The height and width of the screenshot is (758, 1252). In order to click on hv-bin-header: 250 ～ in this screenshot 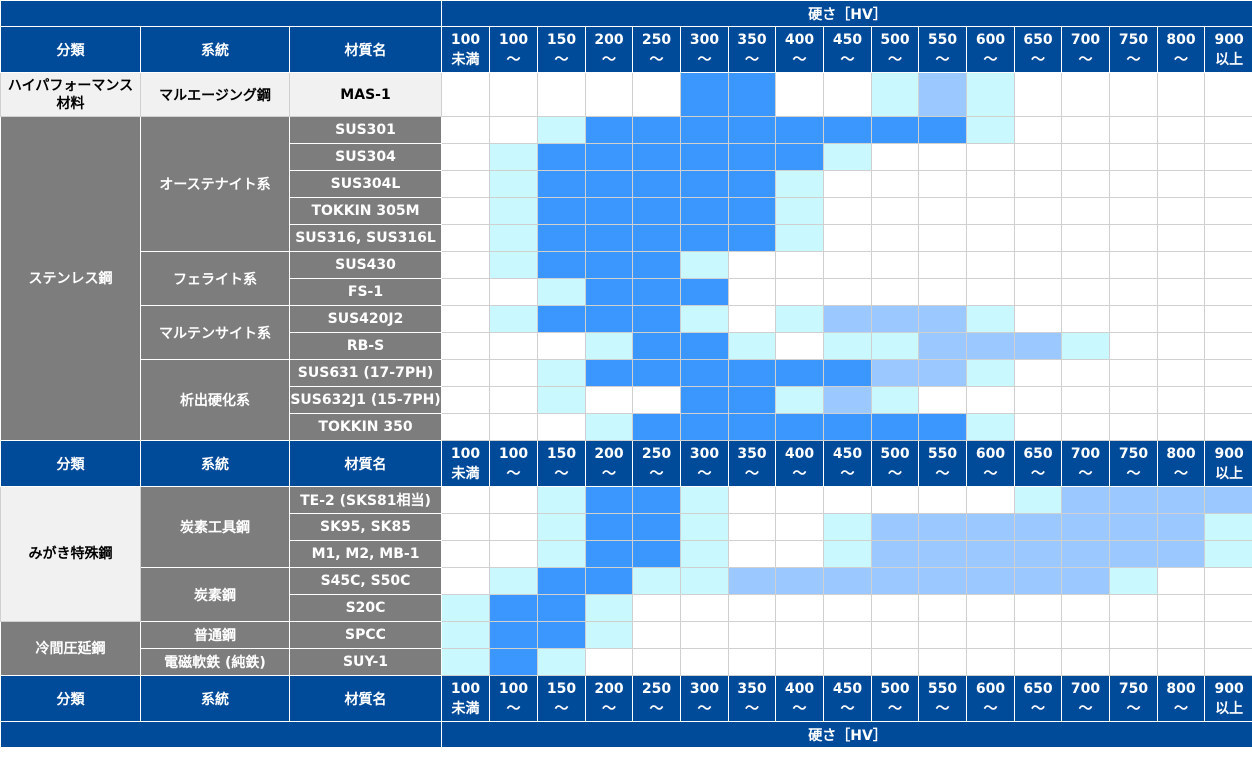, I will do `click(657, 463)`.